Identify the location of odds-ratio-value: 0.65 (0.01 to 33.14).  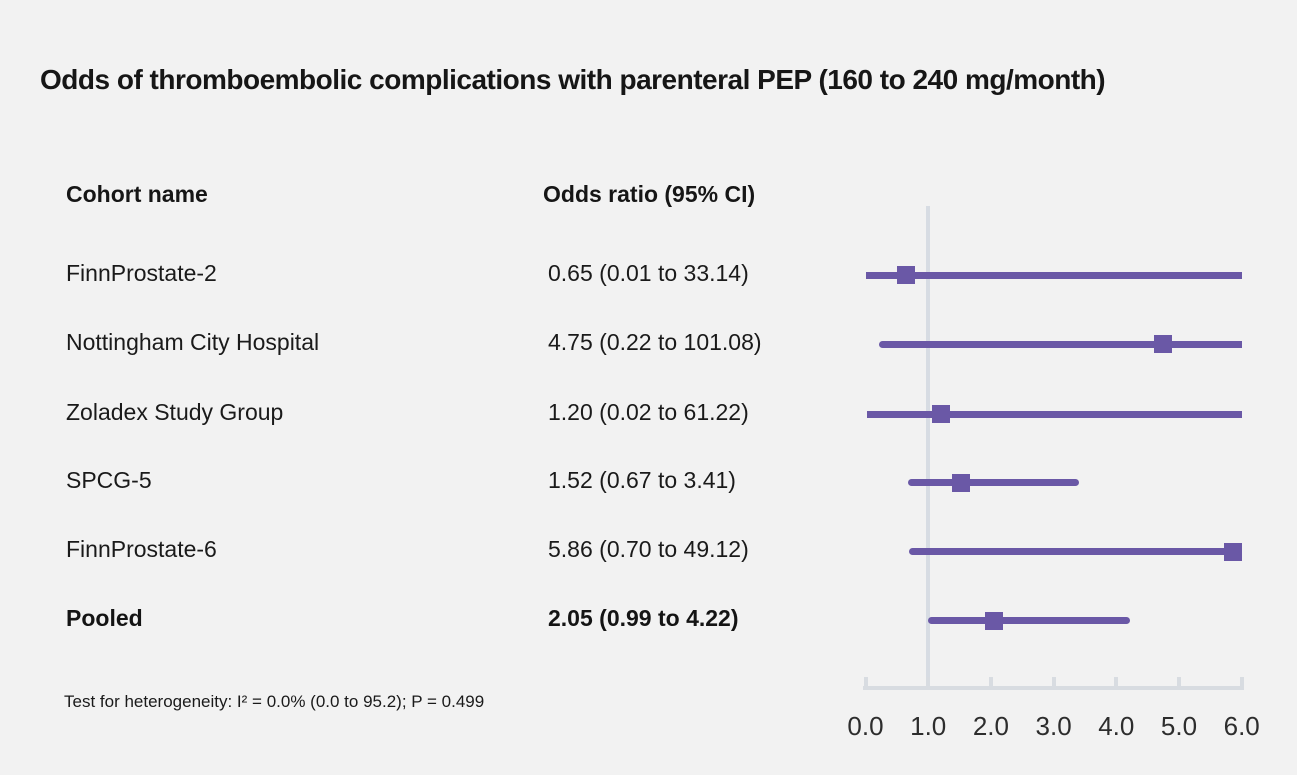
(648, 273).